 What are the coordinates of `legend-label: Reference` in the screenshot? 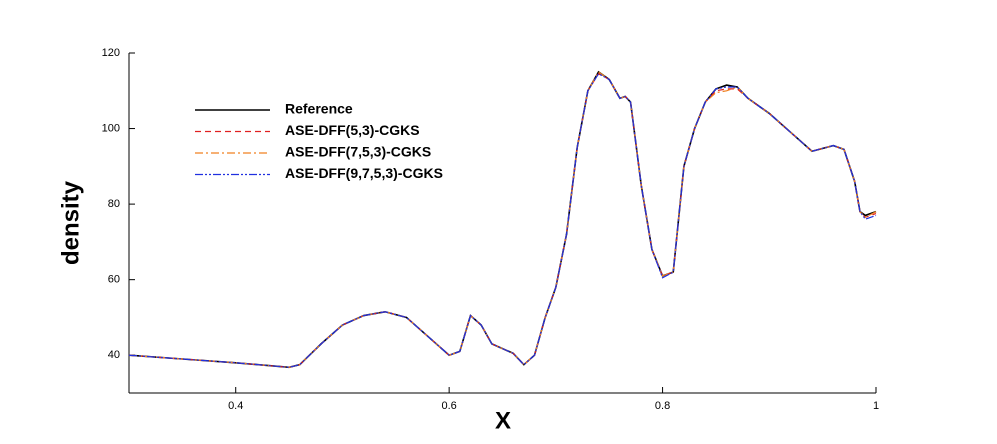 It's located at (319, 109).